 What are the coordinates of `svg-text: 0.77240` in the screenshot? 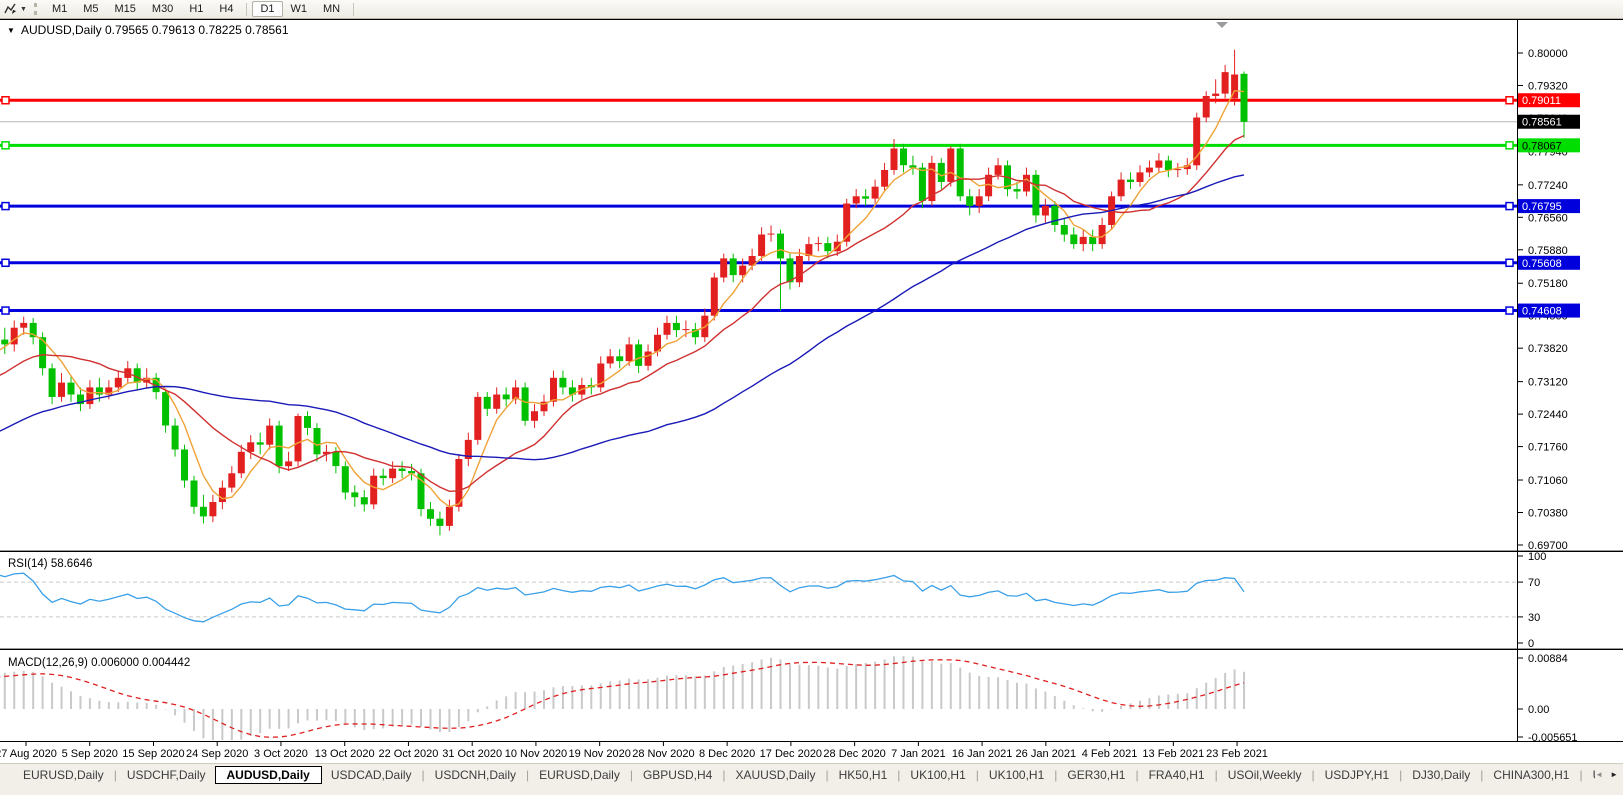 It's located at (1548, 186).